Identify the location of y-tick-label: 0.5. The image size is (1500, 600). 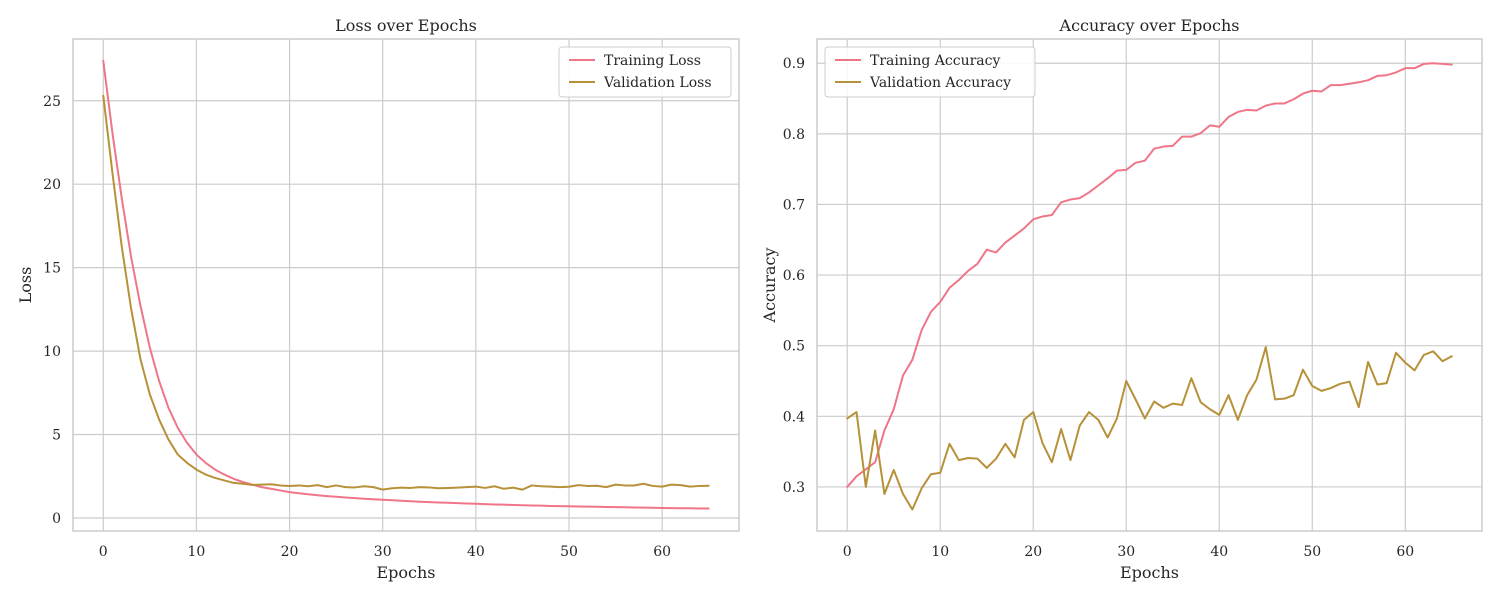
(794, 347).